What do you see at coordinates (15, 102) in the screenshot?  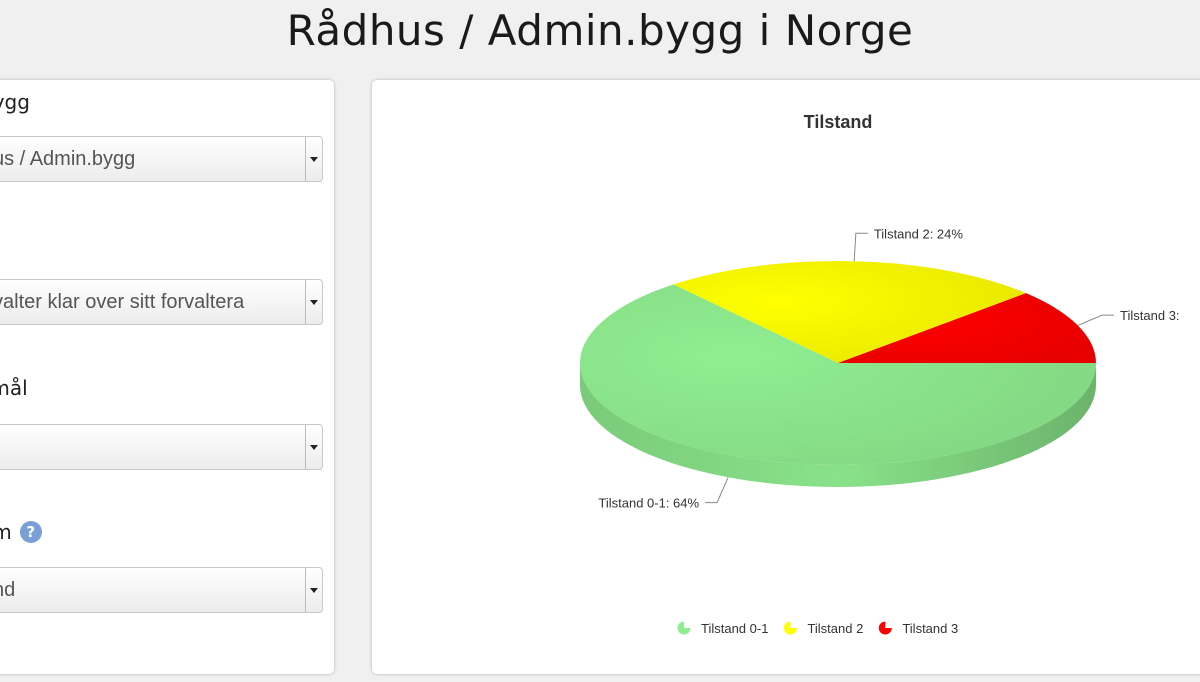 I see `filter-label-building-type: bygg` at bounding box center [15, 102].